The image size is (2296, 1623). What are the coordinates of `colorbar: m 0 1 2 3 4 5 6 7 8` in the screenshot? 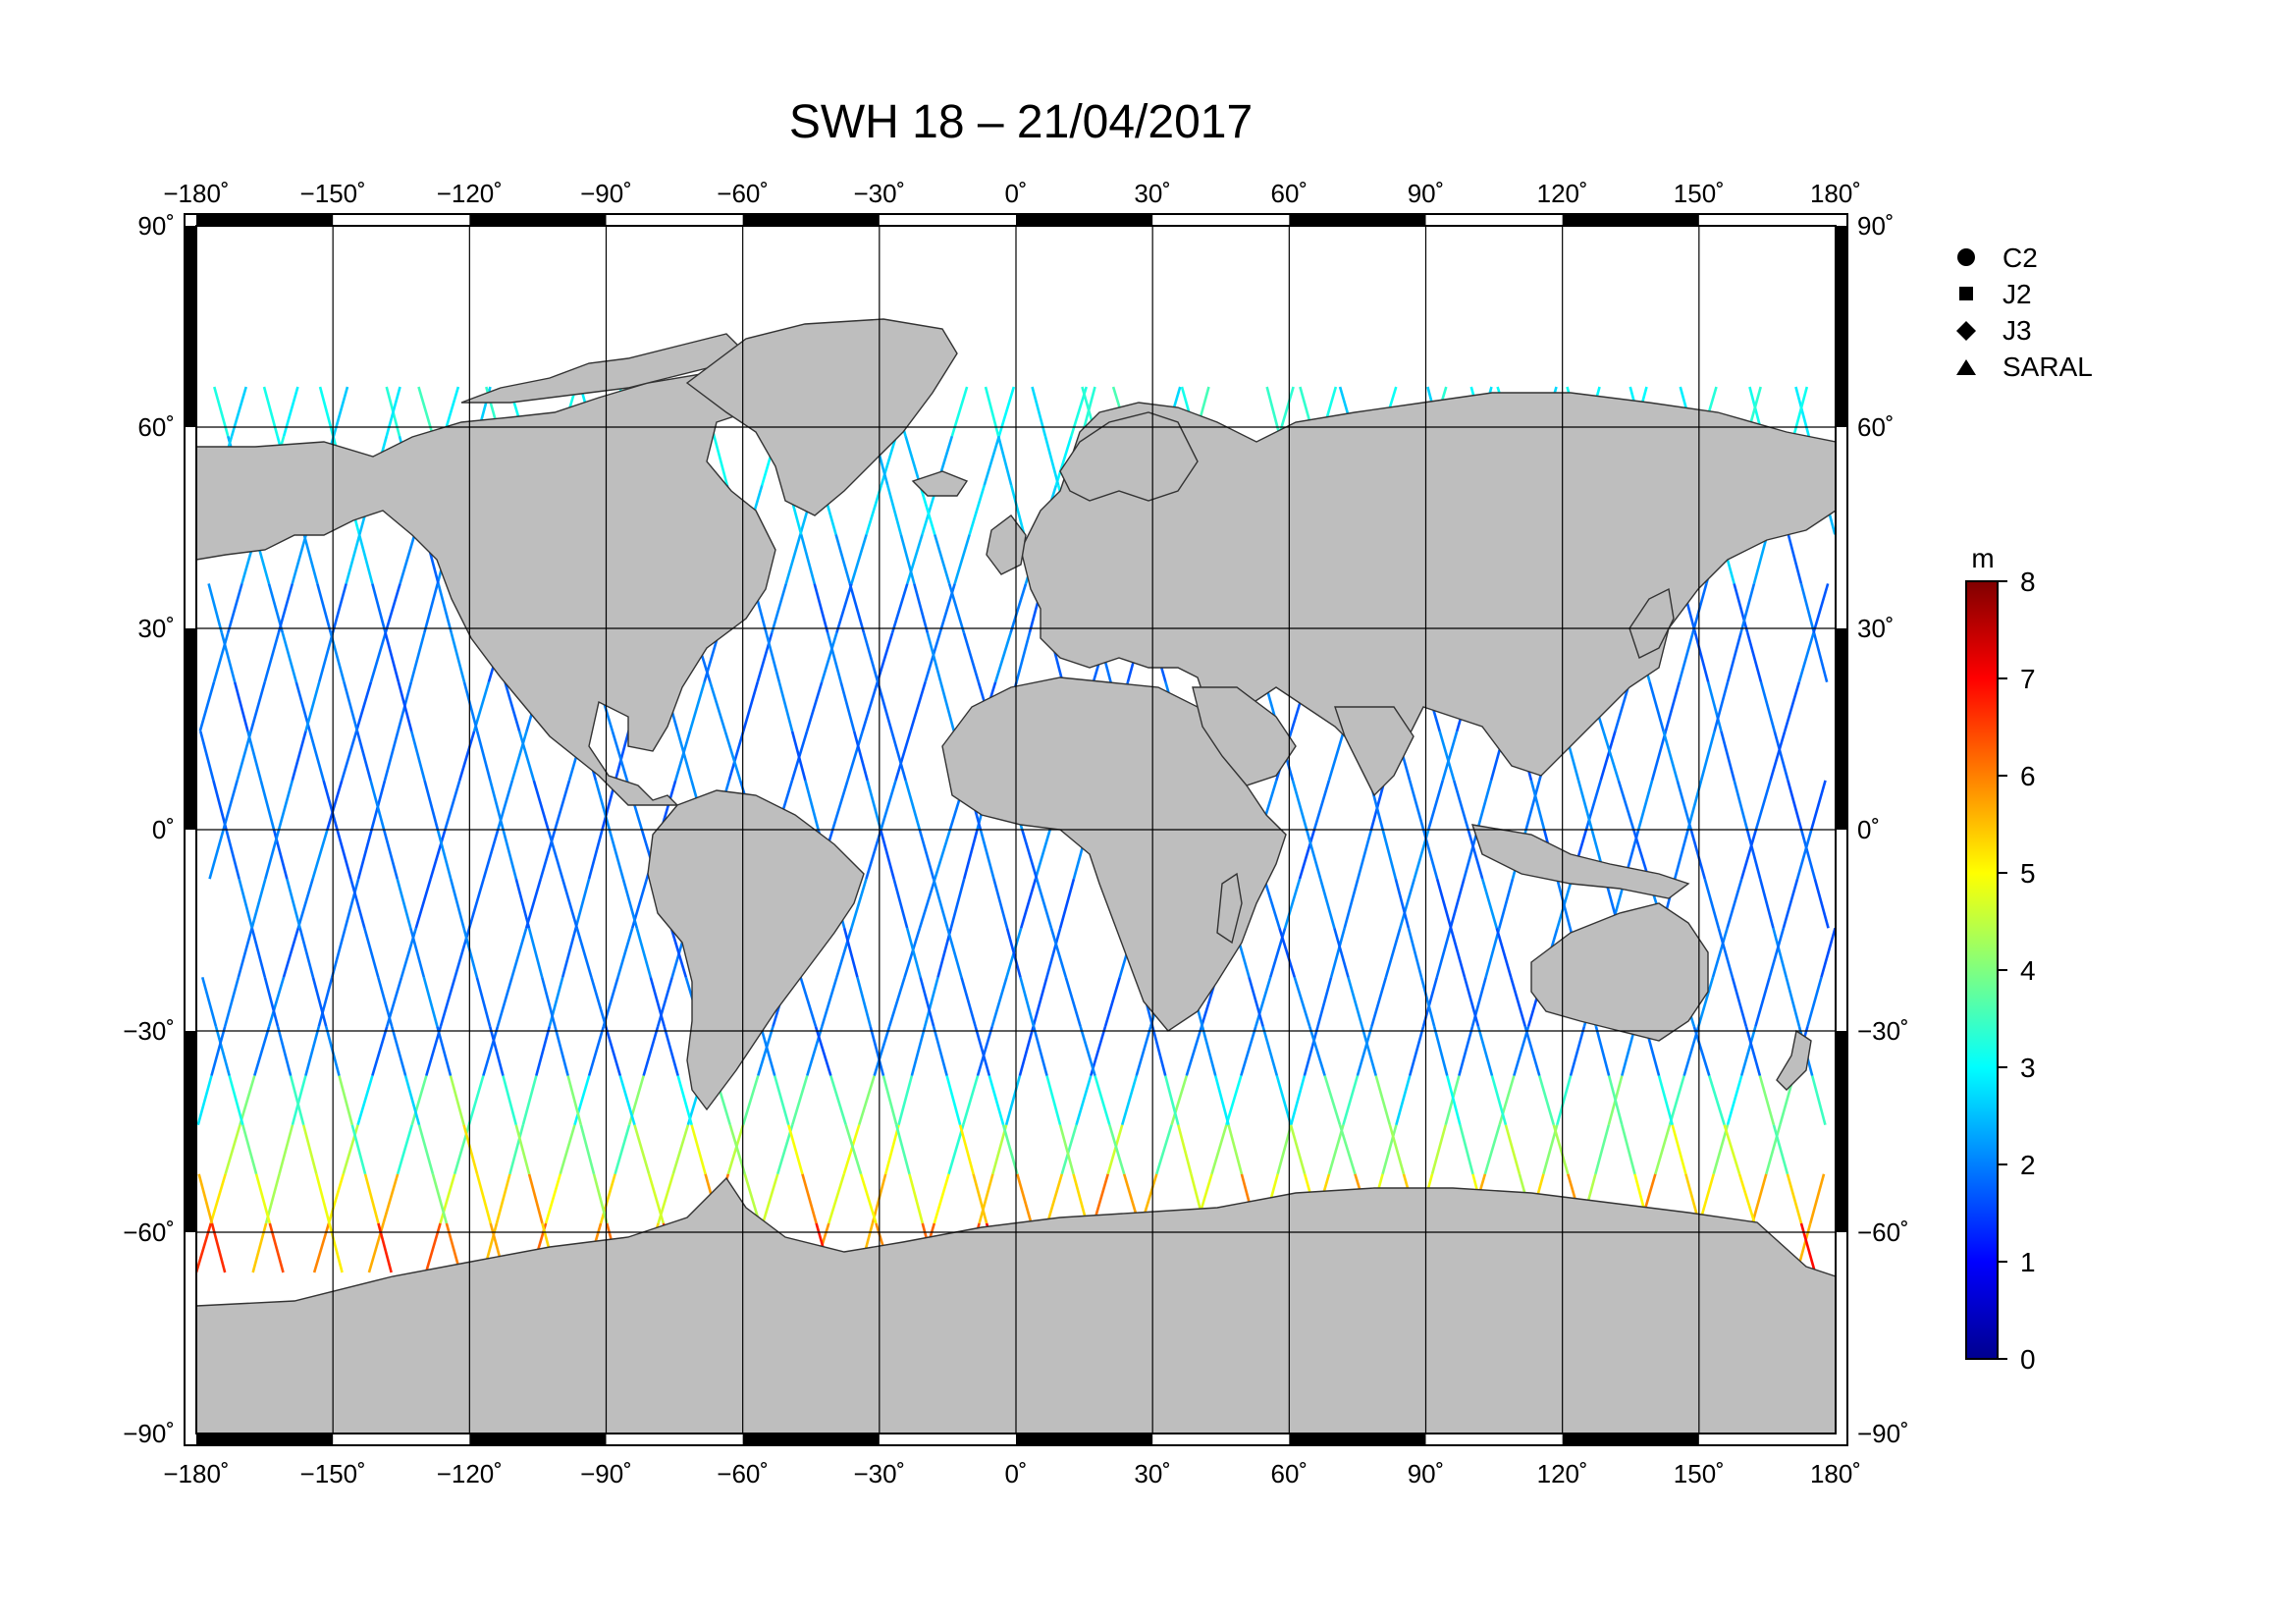 It's located at (2000, 959).